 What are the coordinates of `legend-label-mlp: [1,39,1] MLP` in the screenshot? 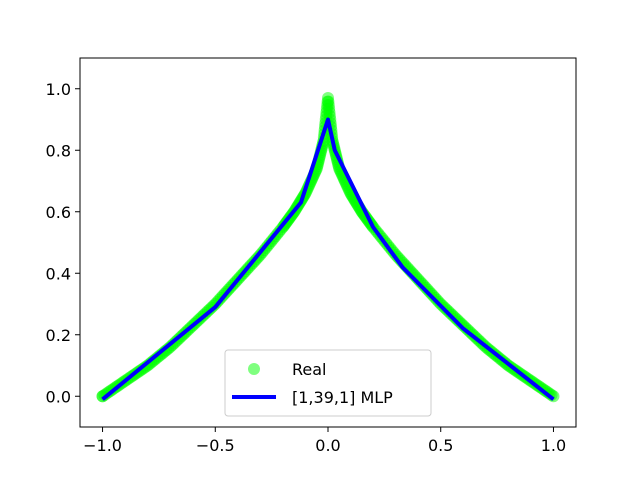 It's located at (342, 397).